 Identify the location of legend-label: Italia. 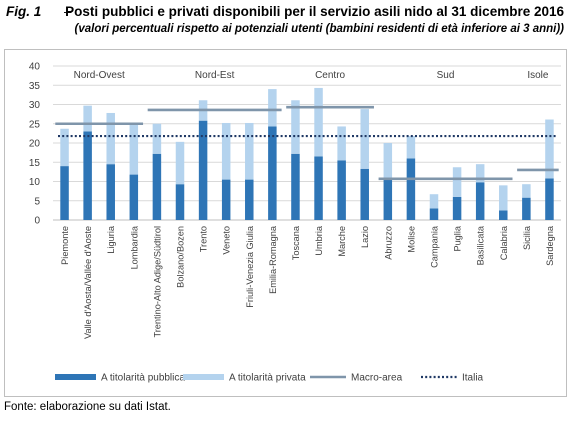
(473, 378).